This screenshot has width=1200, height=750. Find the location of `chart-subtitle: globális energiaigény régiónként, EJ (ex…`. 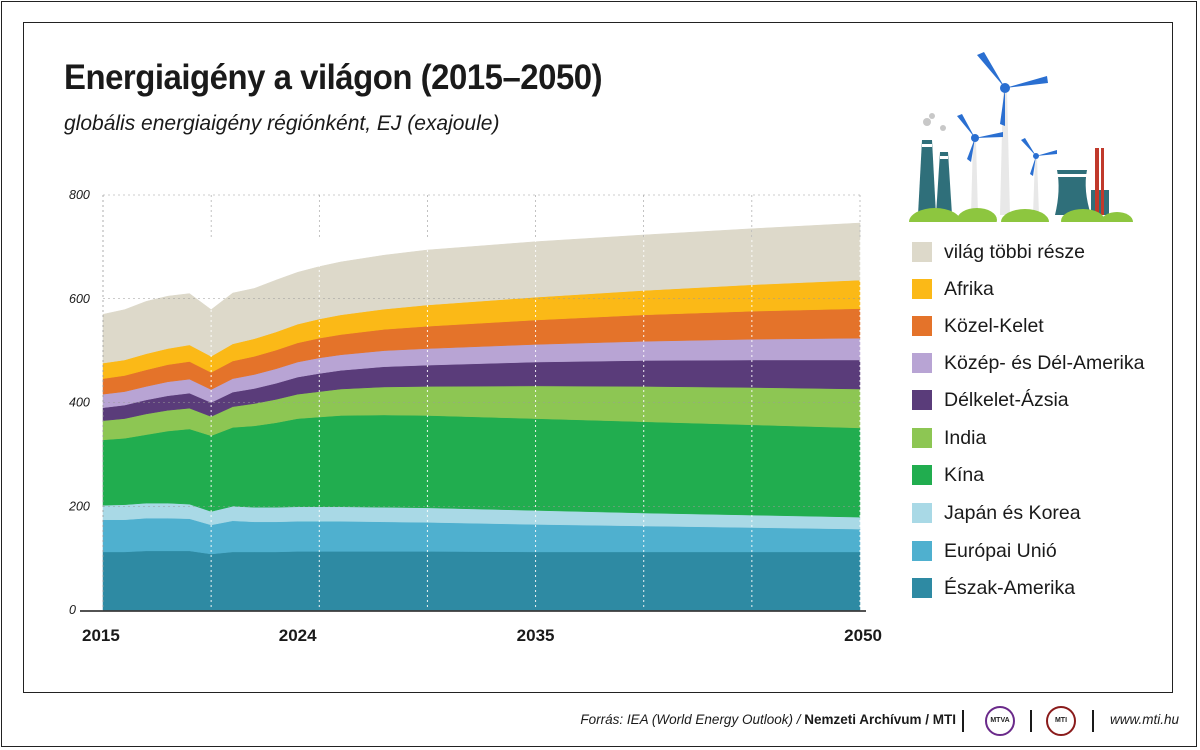

chart-subtitle: globális energiaigény régiónként, EJ (ex… is located at coordinates (282, 123).